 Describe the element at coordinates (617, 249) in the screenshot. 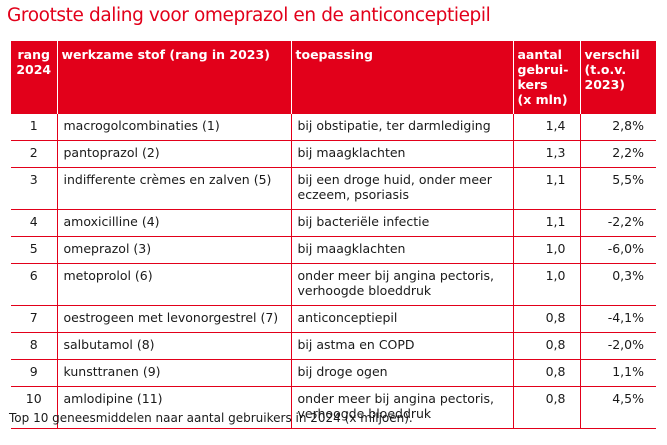

I see `difference-cell: -6,0%` at that location.